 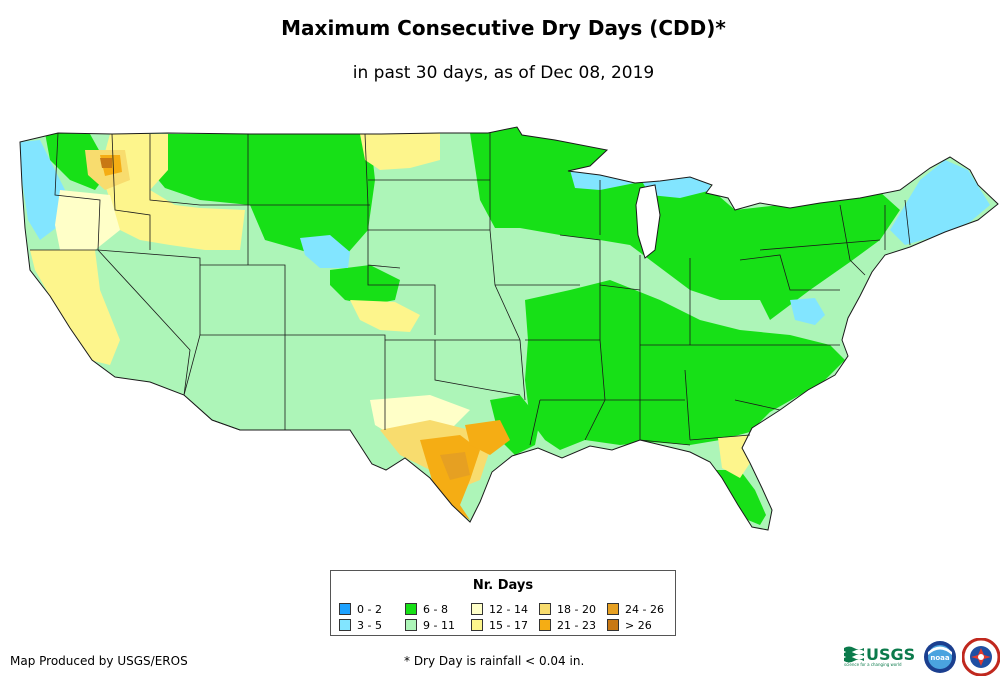 What do you see at coordinates (576, 625) in the screenshot?
I see `legend-label: 21 - 23` at bounding box center [576, 625].